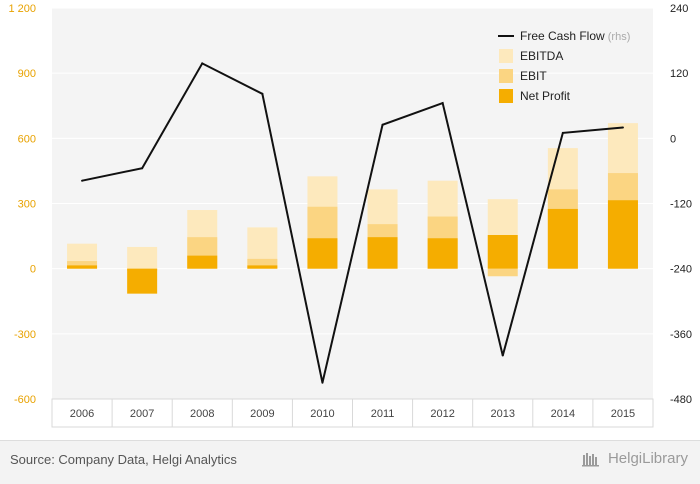  I want to click on legend-label: EBIT, so click(533, 76).